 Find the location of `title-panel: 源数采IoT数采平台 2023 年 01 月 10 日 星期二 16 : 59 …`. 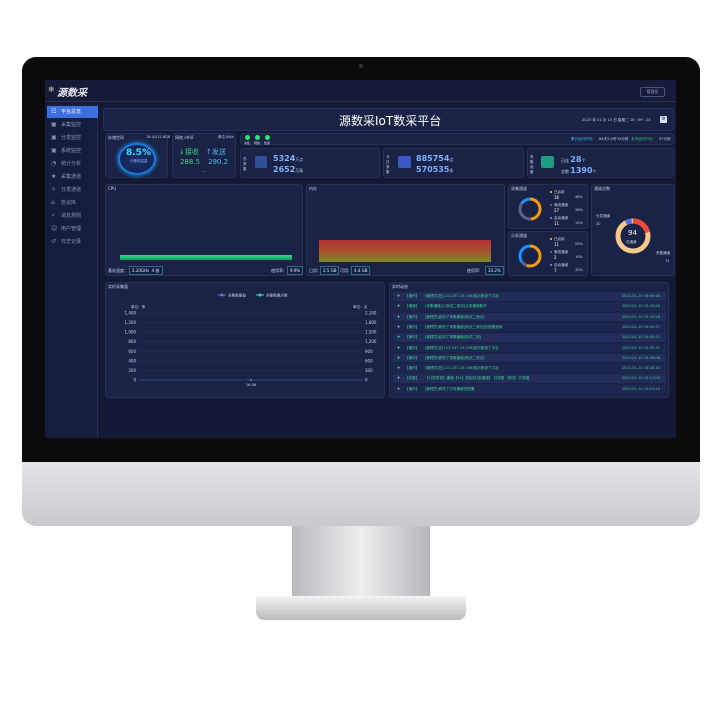

title-panel: 源数采IoT数采平台 2023 年 01 月 10 日 星期二 16 : 59 … is located at coordinates (388, 119).